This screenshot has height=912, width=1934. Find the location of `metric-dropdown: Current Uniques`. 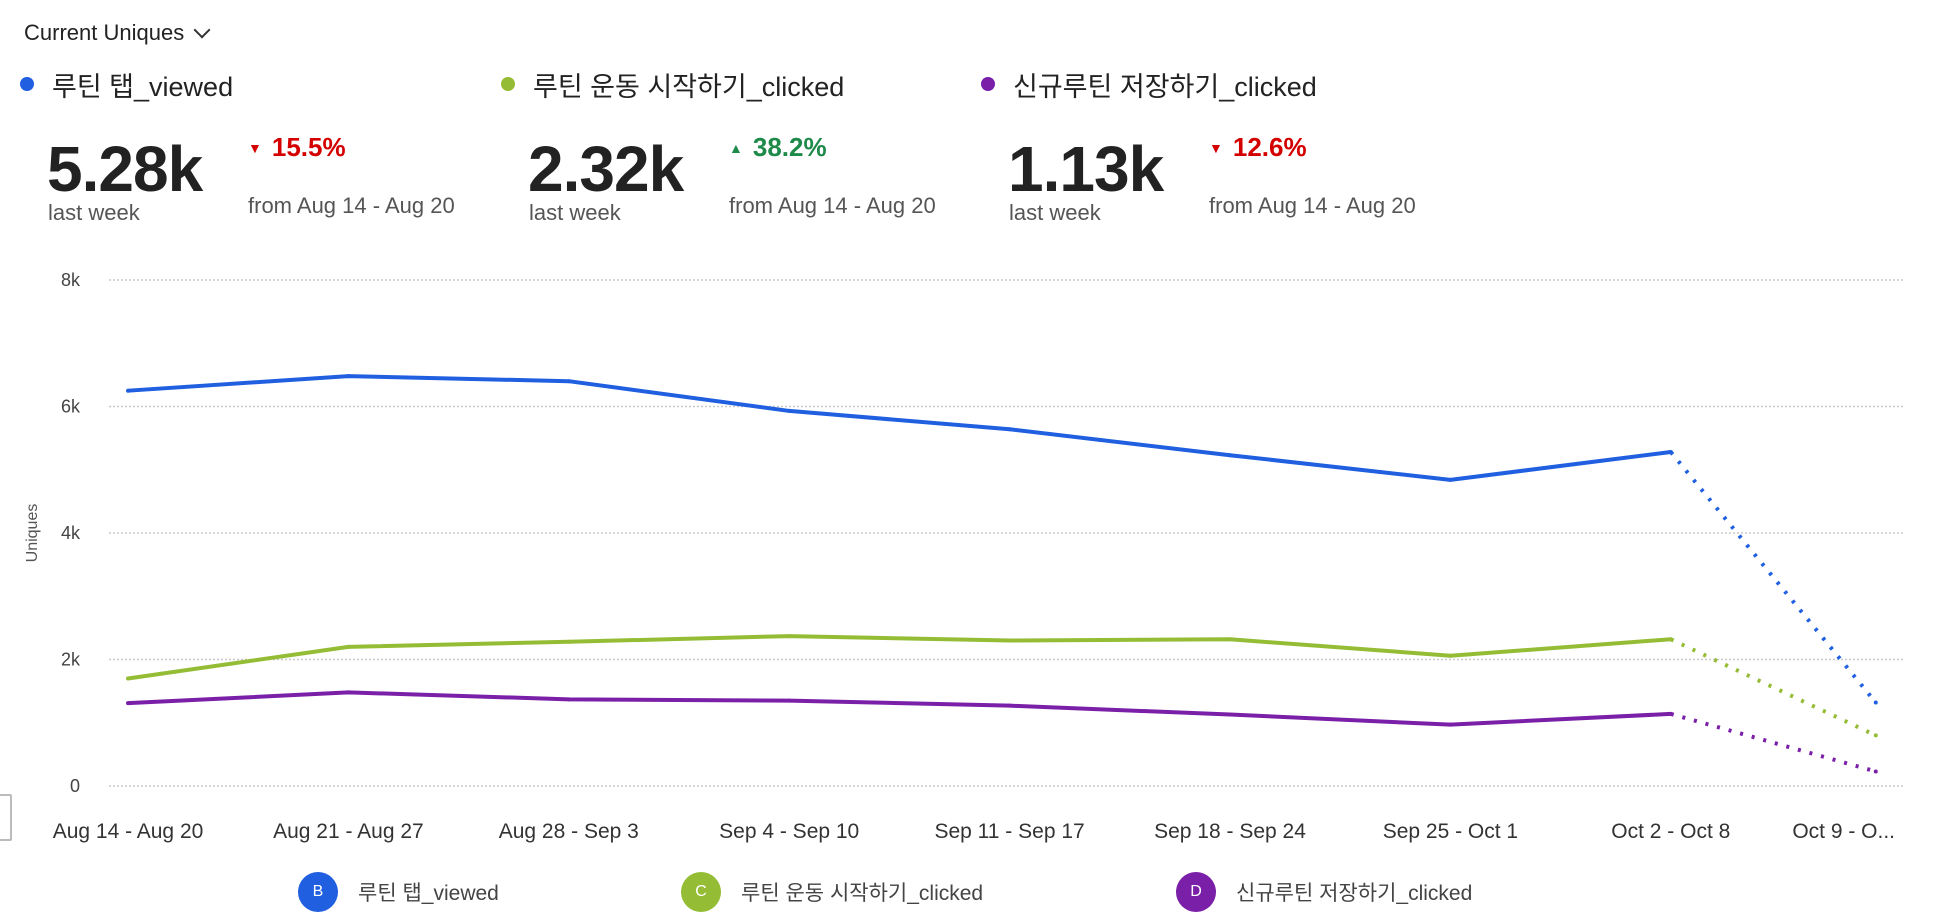

metric-dropdown: Current Uniques is located at coordinates (117, 33).